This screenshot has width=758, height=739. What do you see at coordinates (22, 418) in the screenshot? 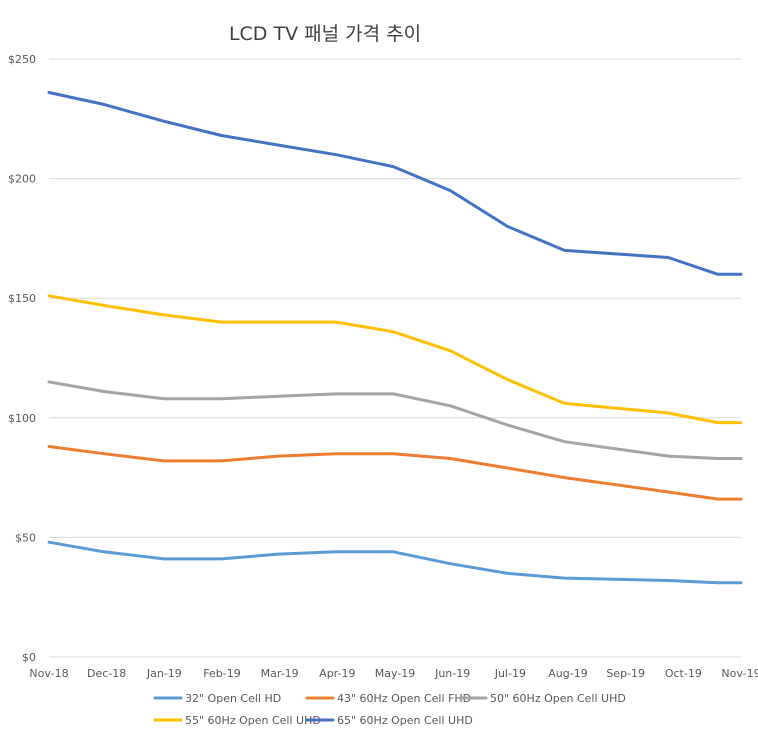
I see `y-tick-label: $100` at bounding box center [22, 418].